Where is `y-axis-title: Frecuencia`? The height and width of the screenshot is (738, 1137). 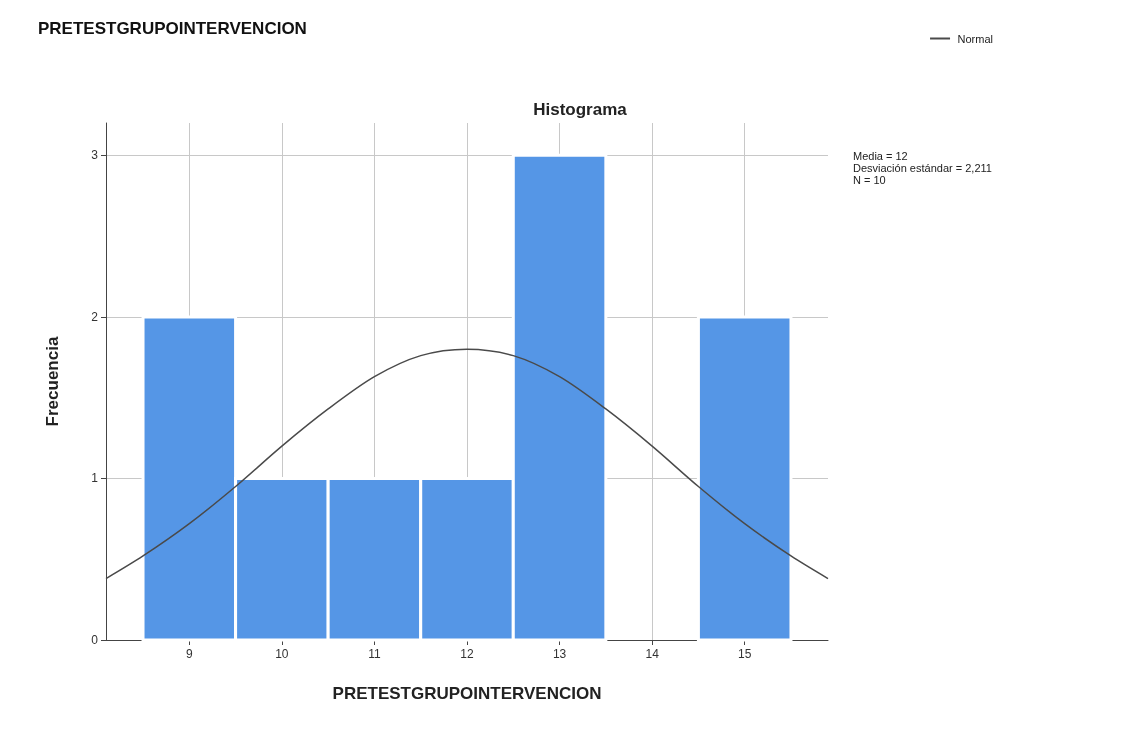 y-axis-title: Frecuencia is located at coordinates (52, 381).